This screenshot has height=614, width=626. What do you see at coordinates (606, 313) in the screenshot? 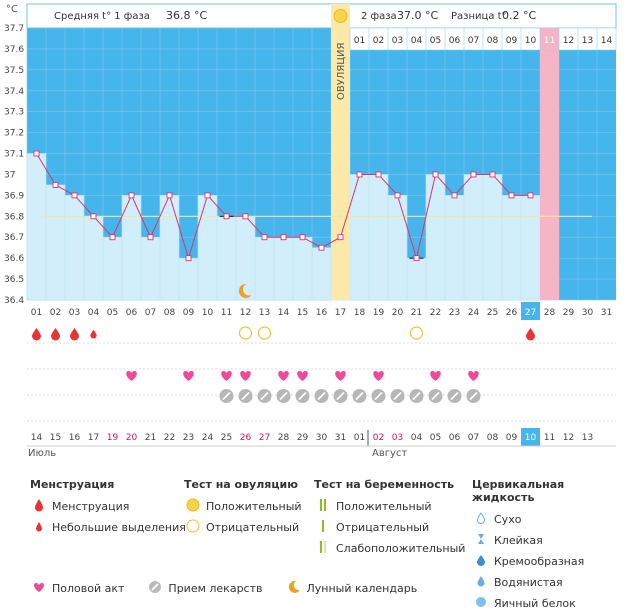
I see `cycle-day-label: 31` at bounding box center [606, 313].